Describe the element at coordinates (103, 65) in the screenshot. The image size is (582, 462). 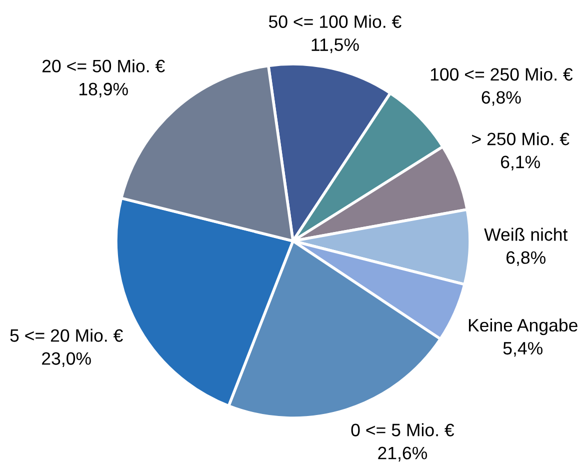
I see `slice-label: 20 <= 50 Mio. €` at that location.